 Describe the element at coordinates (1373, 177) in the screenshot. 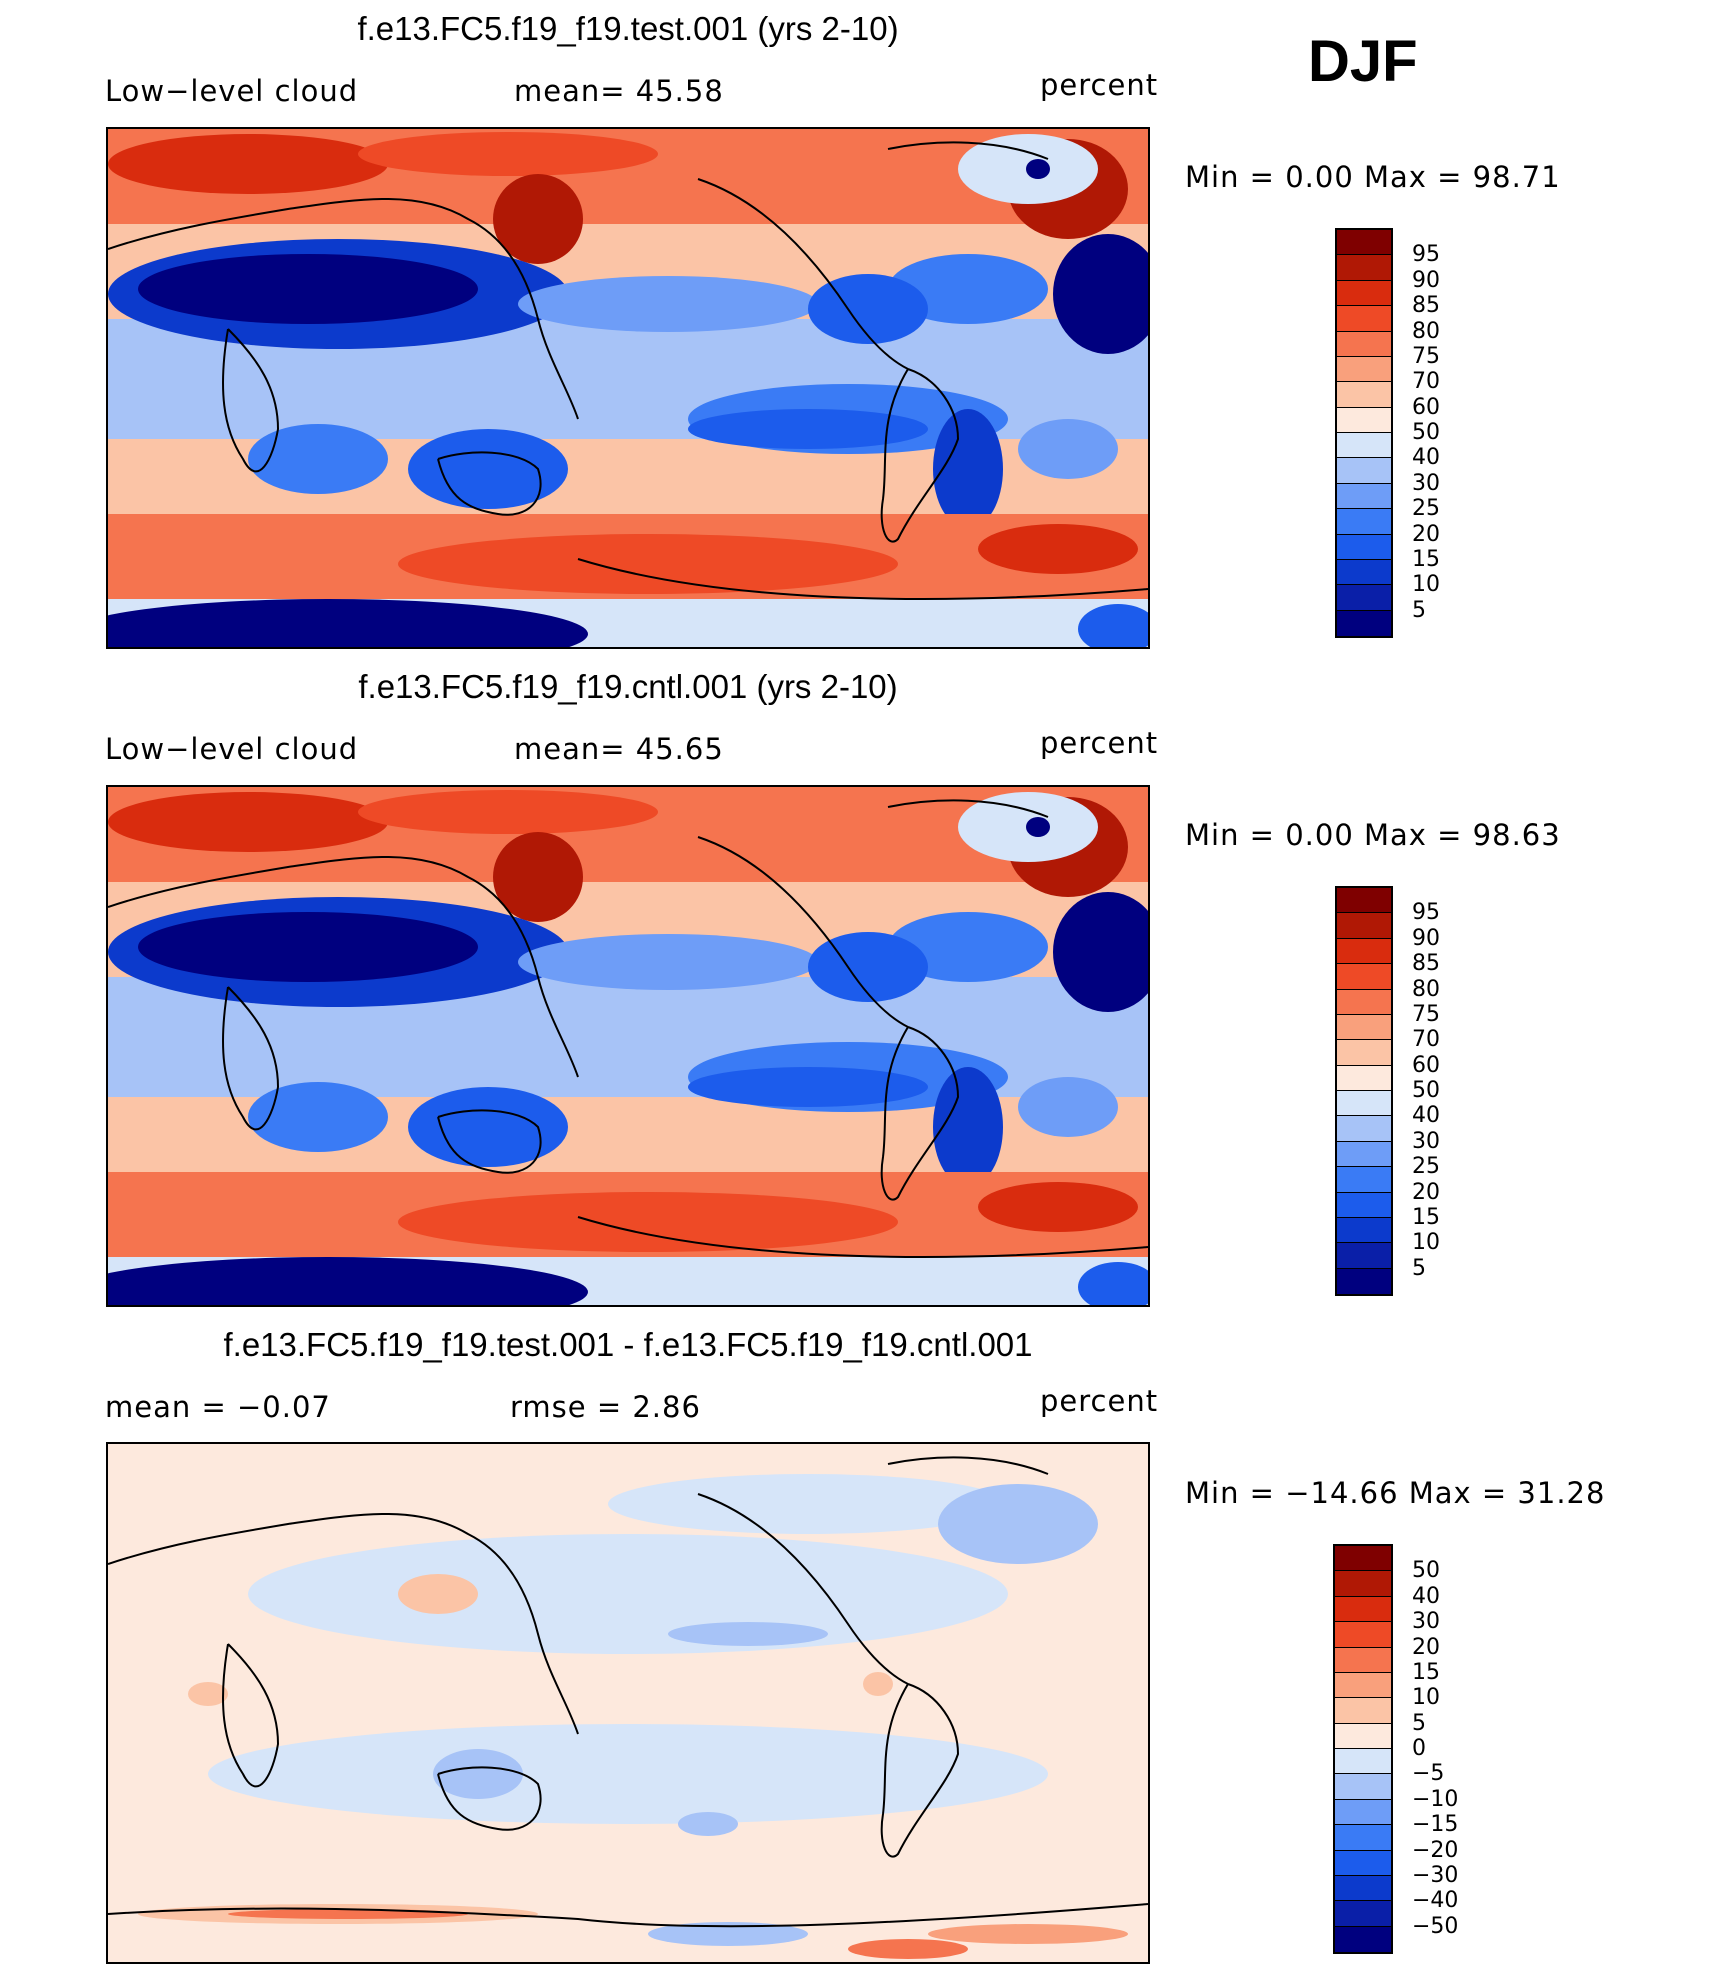

I see `panel-1-minmax: Min = 0.00 Max = 98.71` at that location.